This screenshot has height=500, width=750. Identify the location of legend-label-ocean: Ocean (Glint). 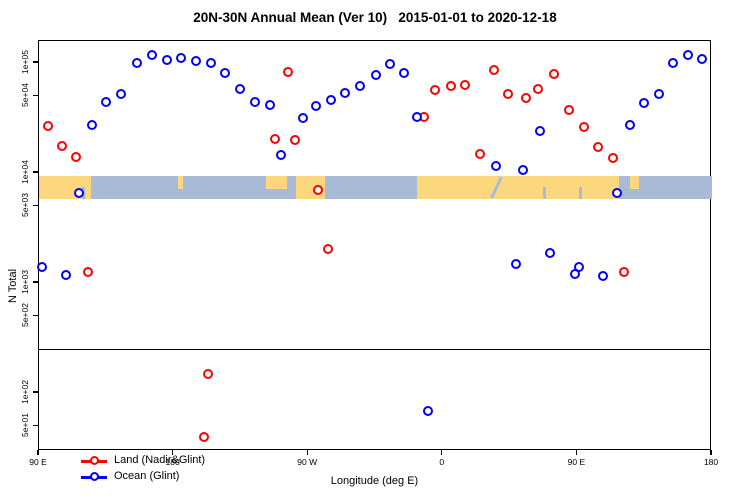
(147, 476).